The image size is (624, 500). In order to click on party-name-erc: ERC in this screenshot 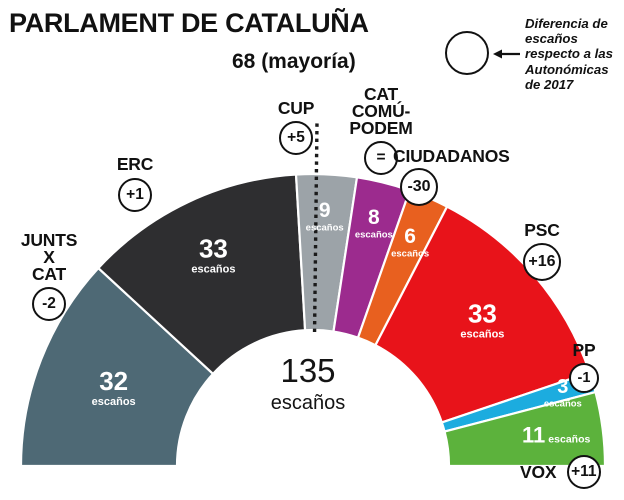, I will do `click(135, 164)`.